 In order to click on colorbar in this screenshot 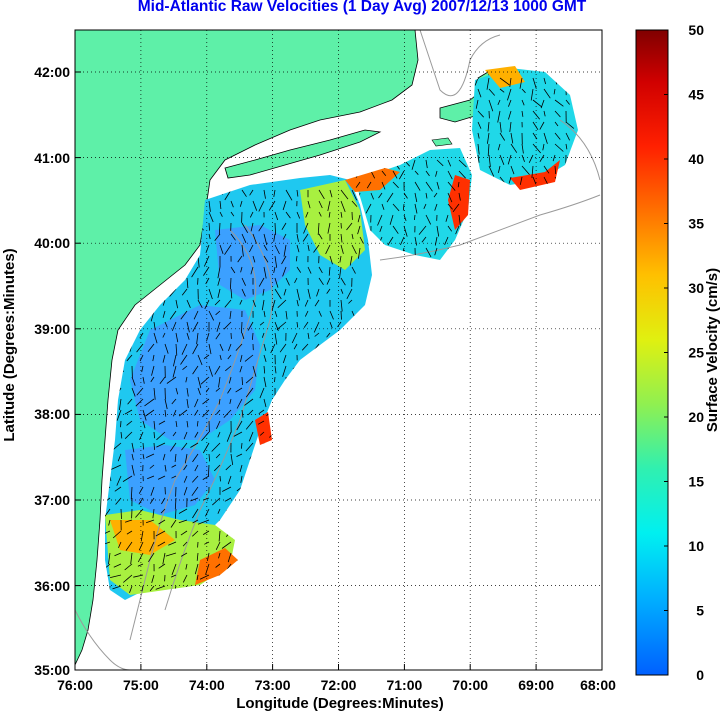, I will do `click(652, 352)`.